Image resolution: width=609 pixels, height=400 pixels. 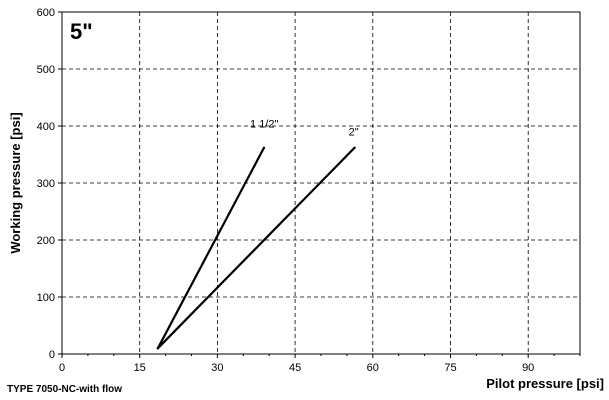 What do you see at coordinates (46, 184) in the screenshot?
I see `y-tick-label: 300` at bounding box center [46, 184].